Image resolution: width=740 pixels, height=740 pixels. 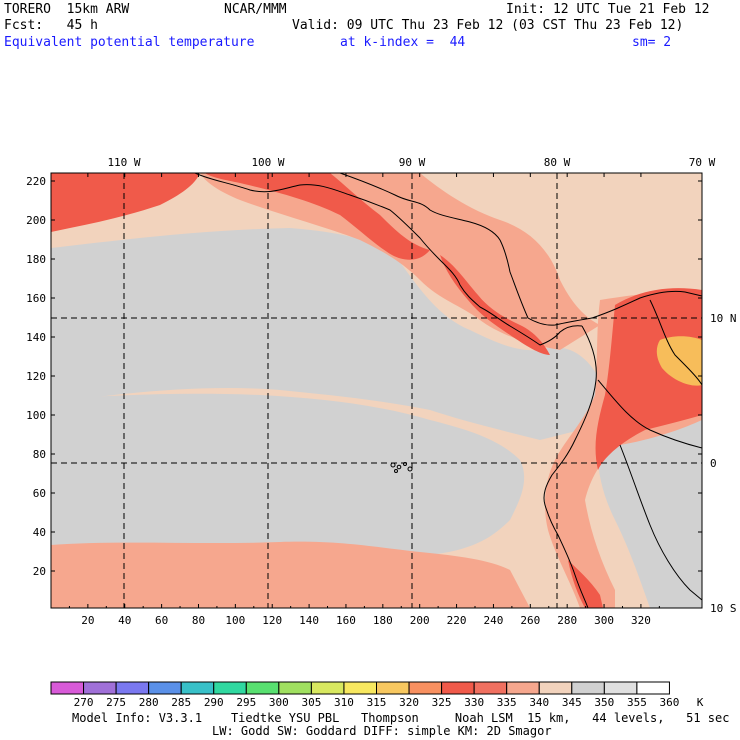 What do you see at coordinates (507, 702) in the screenshot?
I see `colorbar-label: 335` at bounding box center [507, 702].